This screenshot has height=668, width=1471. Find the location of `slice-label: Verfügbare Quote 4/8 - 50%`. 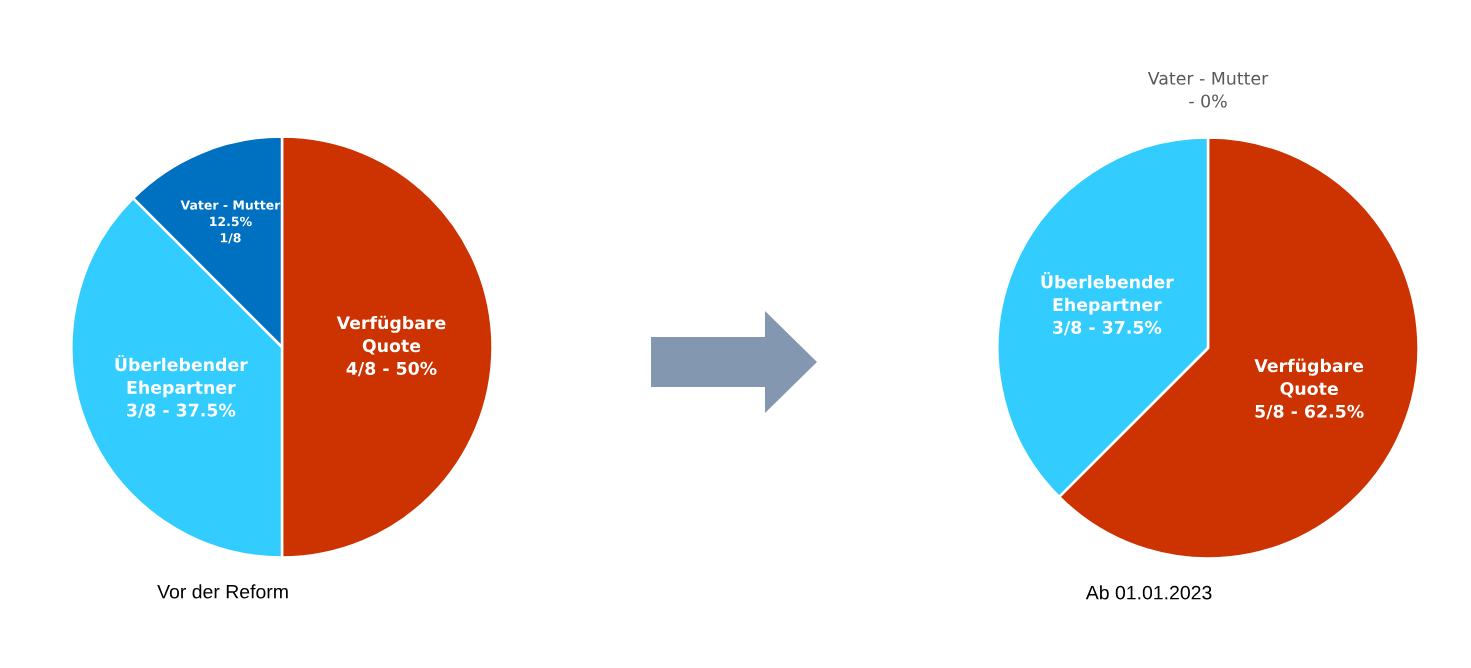

slice-label: Verfügbare Quote 4/8 - 50% is located at coordinates (391, 346).